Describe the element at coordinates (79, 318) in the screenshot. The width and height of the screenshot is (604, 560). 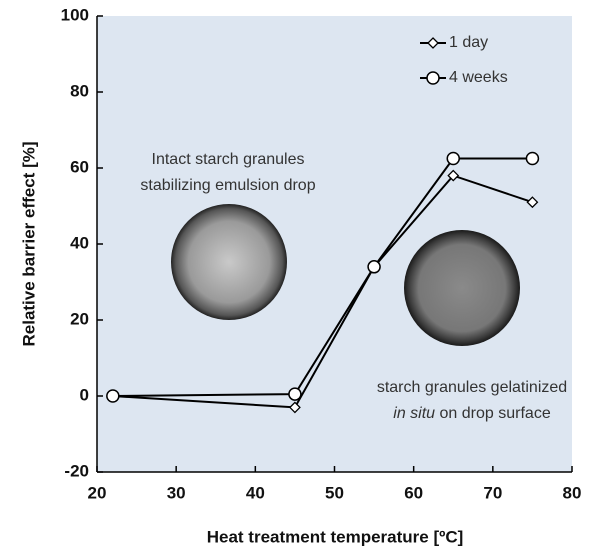
I see `y-tick-label: 20` at that location.